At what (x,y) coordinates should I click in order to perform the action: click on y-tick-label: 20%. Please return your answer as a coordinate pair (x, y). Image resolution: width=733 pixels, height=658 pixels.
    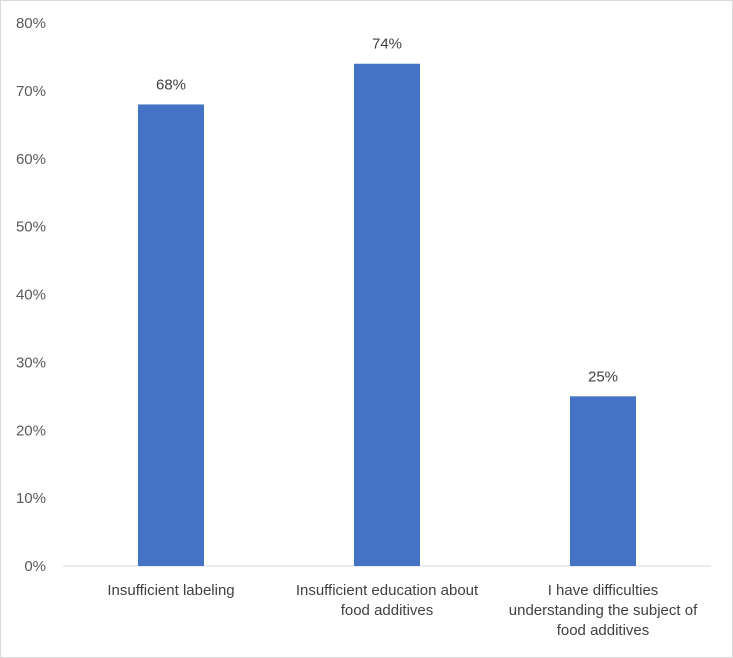
    Looking at the image, I should click on (31, 430).